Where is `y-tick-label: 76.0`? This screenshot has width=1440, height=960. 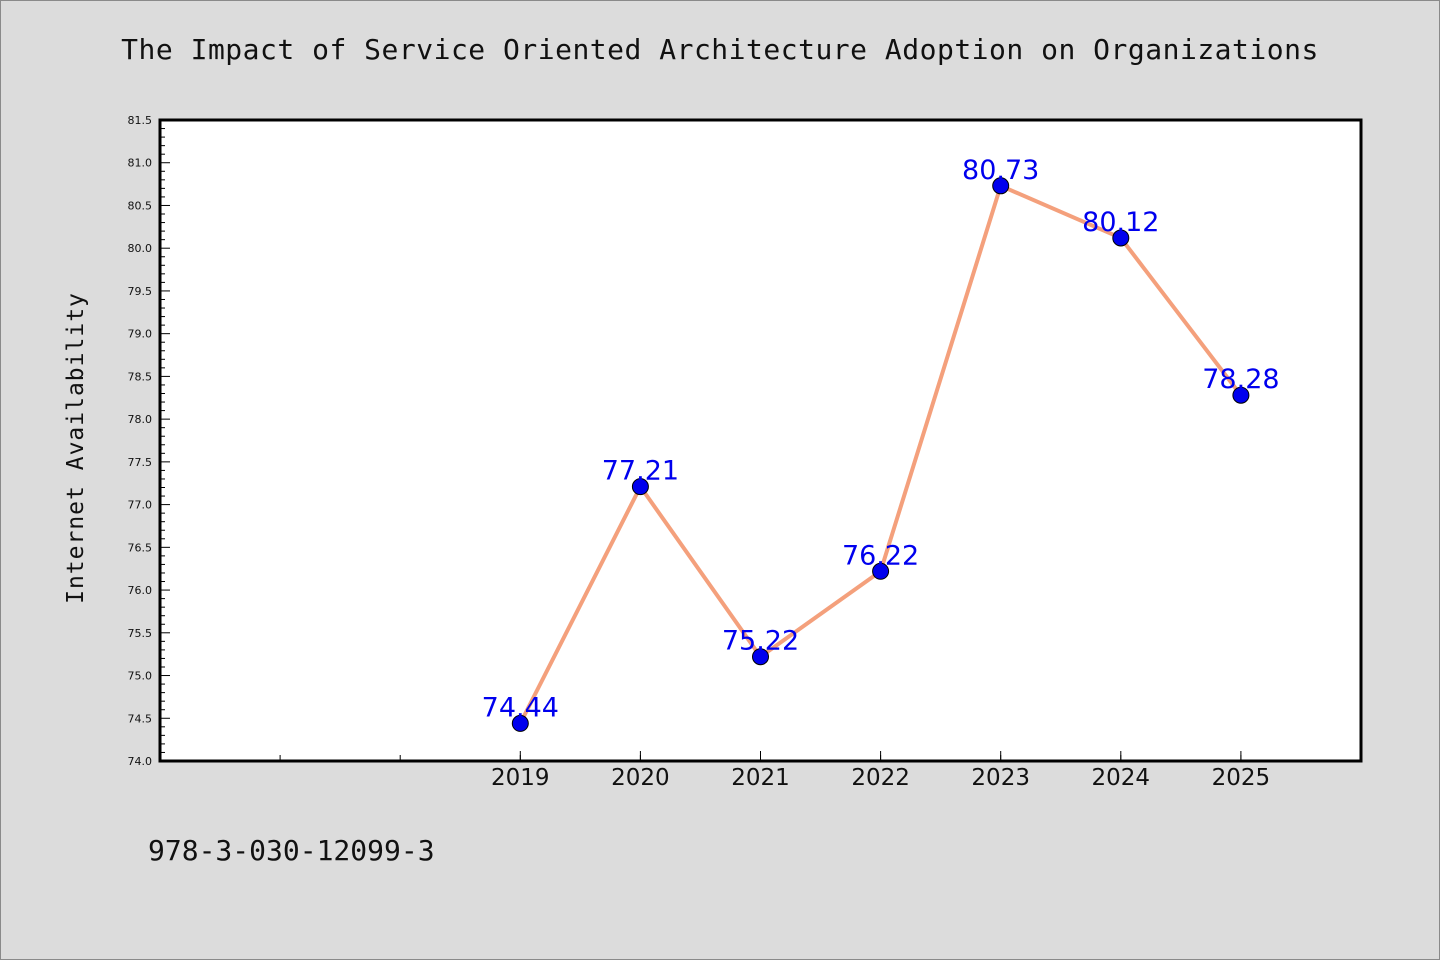 y-tick-label: 76.0 is located at coordinates (140, 590).